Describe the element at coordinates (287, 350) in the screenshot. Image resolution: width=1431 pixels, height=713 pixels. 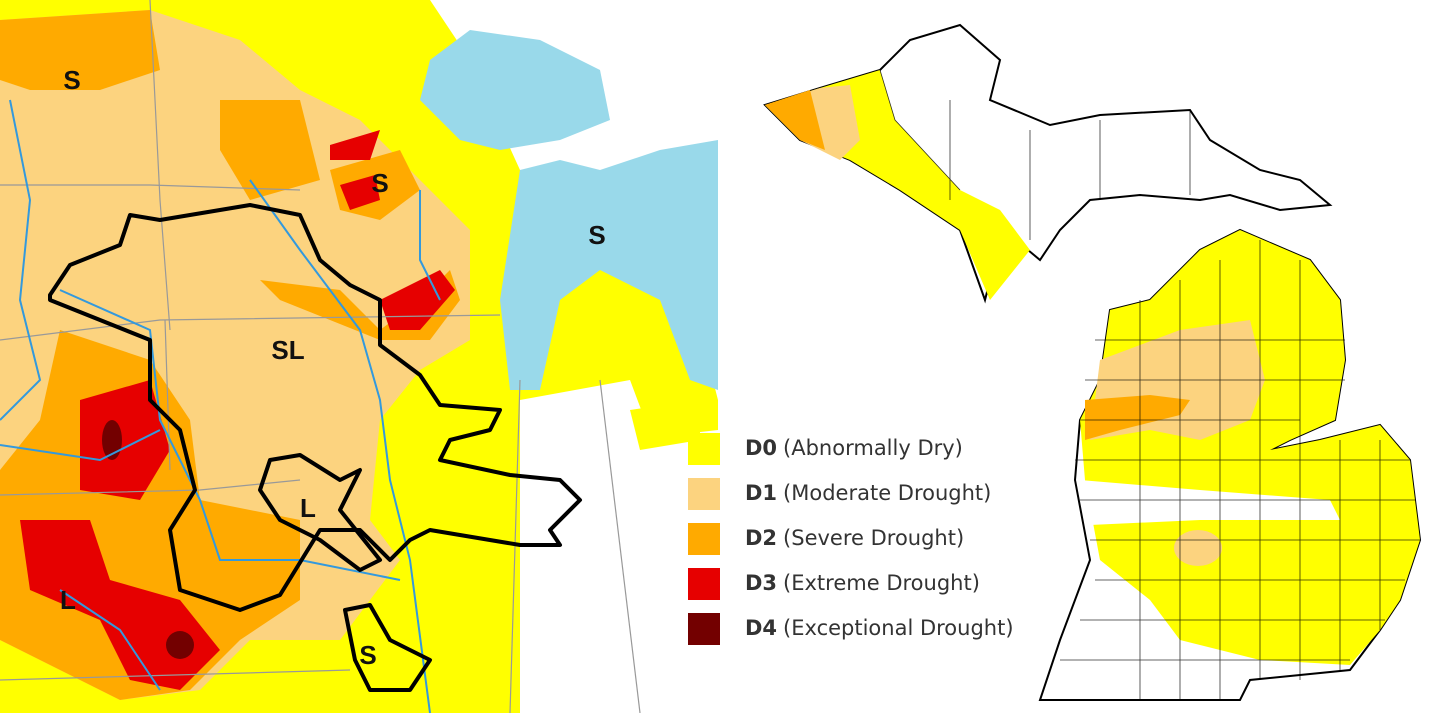
I see `region-label: SL` at that location.